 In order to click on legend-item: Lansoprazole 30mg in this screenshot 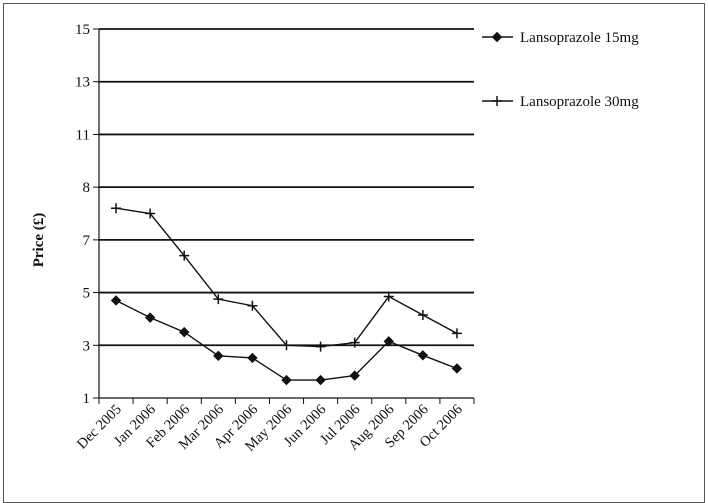, I will do `click(560, 102)`.